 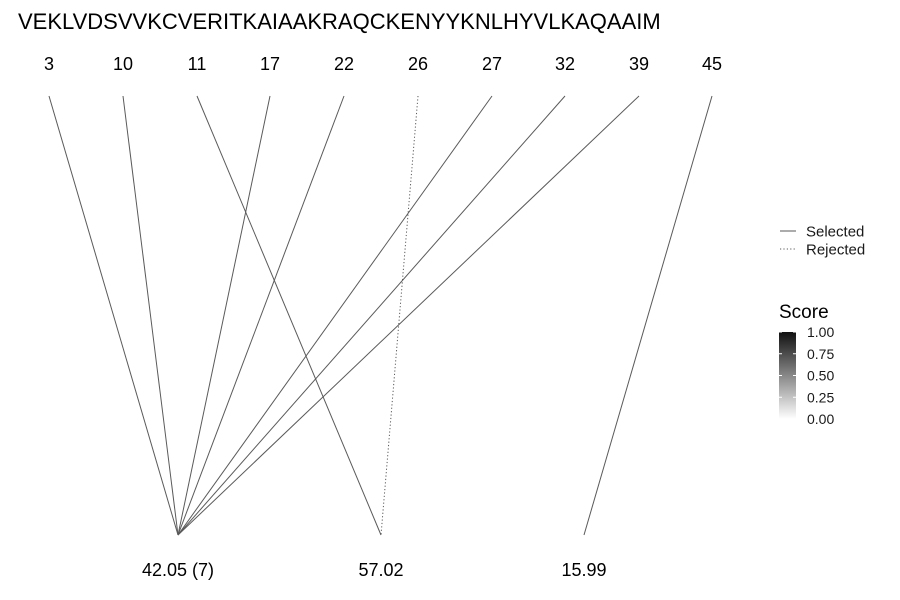 I want to click on mass-label: 42.05 (7), so click(x=178, y=570).